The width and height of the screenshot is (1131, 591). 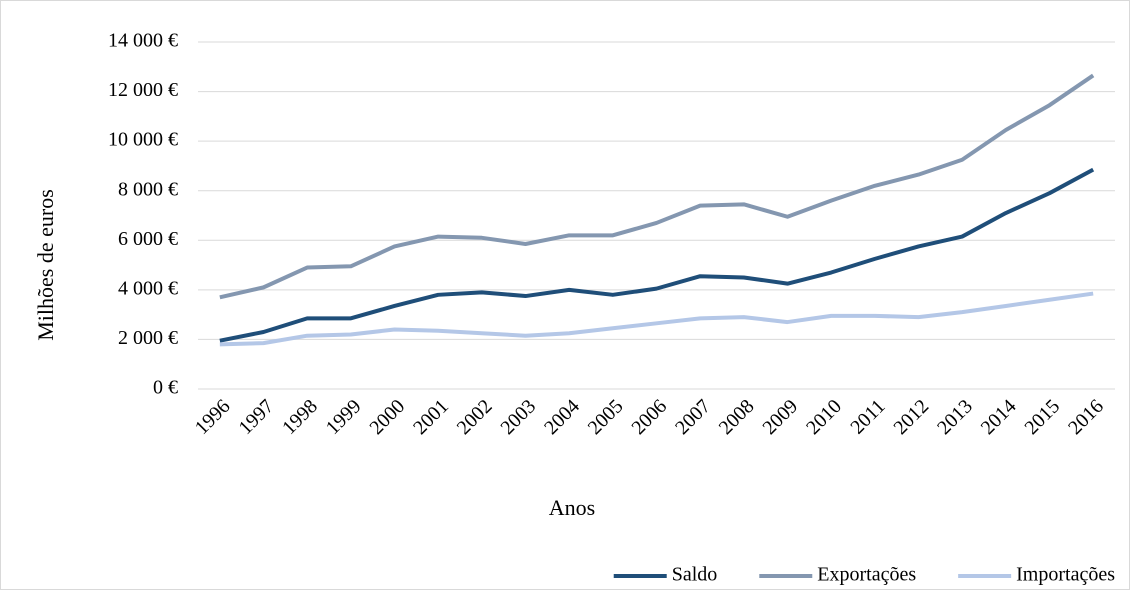 I want to click on y-tick-label: 6 000 €, so click(x=148, y=239).